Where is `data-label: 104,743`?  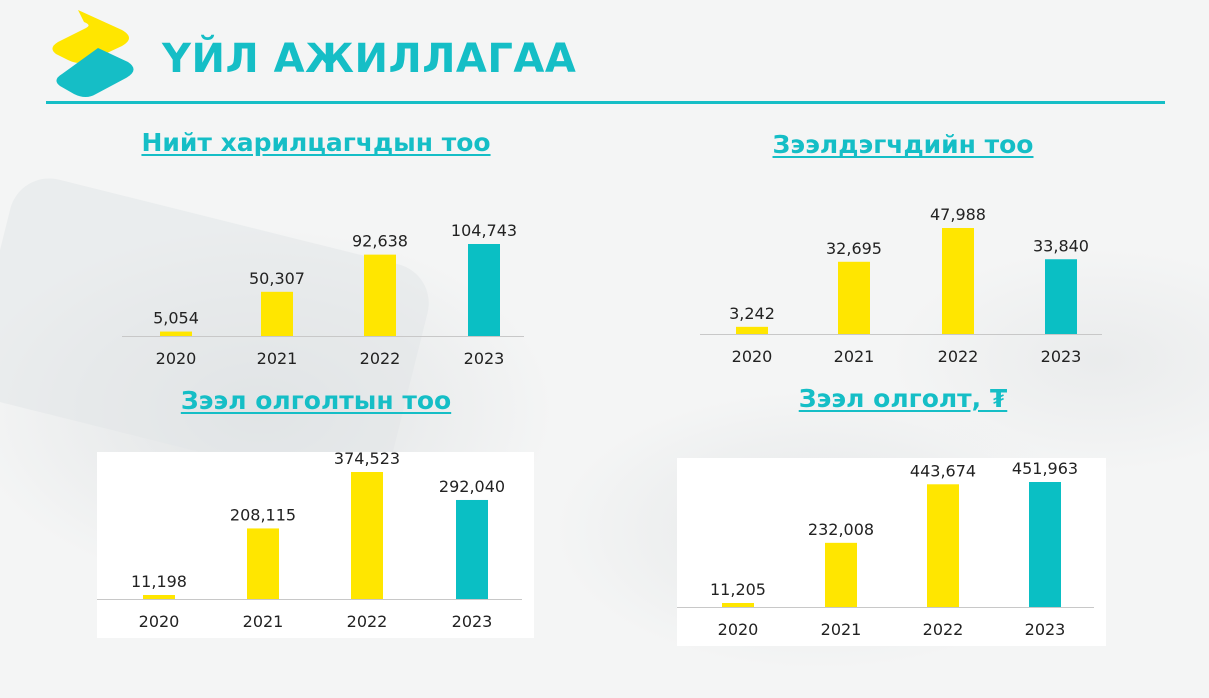
data-label: 104,743 is located at coordinates (484, 230).